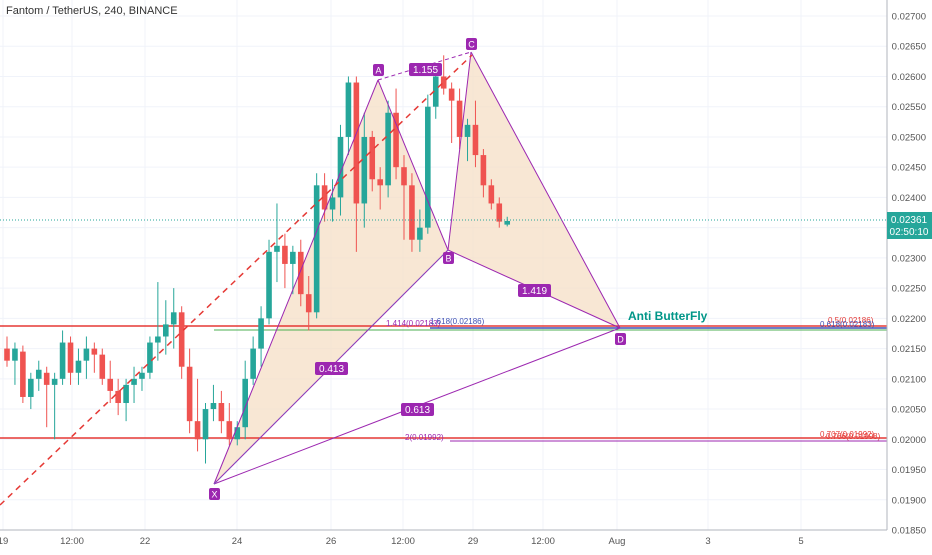 The height and width of the screenshot is (555, 932). What do you see at coordinates (331, 541) in the screenshot?
I see `time-tick-label: 26` at bounding box center [331, 541].